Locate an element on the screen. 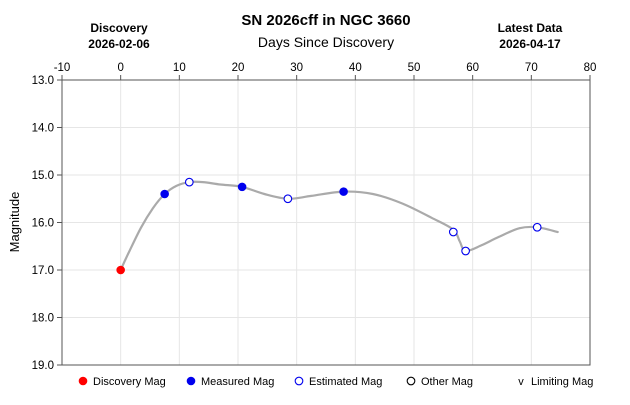 This screenshot has height=405, width=630. discovery-header-label: Discovery is located at coordinates (119, 28).